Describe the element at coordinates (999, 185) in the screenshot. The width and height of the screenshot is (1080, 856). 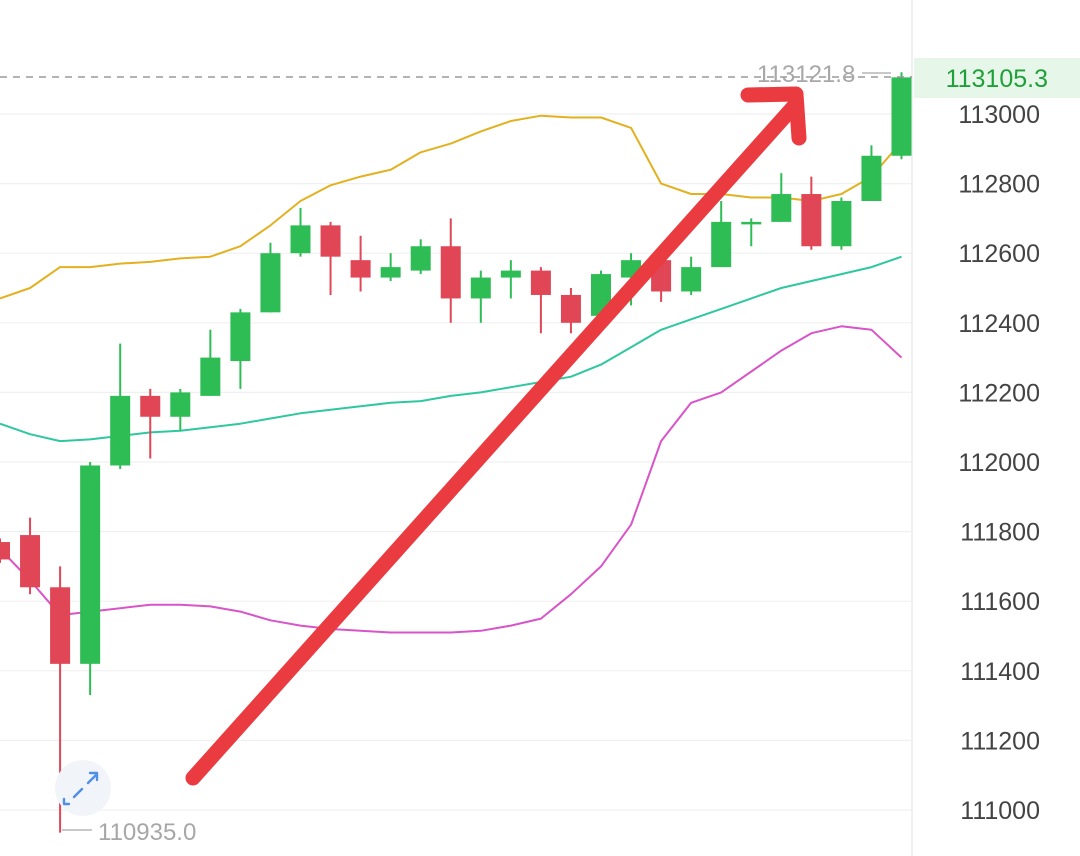
I see `y-tick-label: 112800` at that location.